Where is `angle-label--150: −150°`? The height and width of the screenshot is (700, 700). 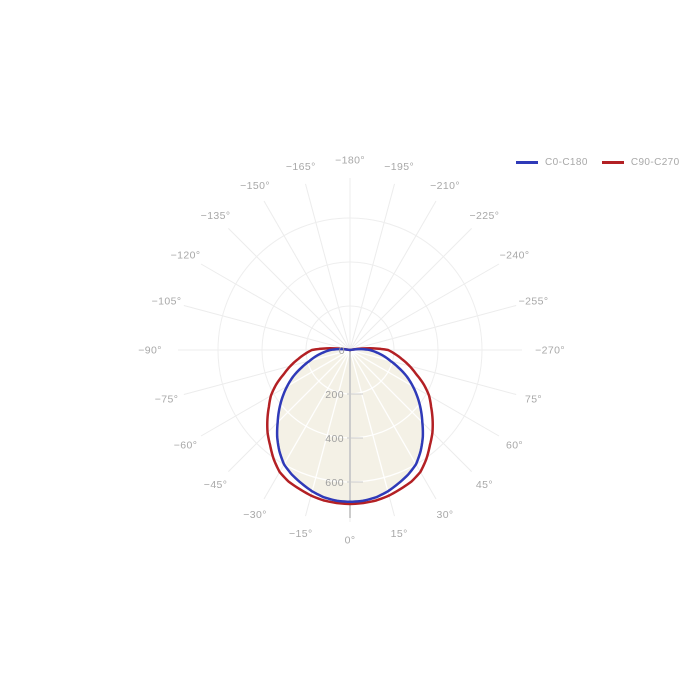 angle-label--150: −150° is located at coordinates (255, 186).